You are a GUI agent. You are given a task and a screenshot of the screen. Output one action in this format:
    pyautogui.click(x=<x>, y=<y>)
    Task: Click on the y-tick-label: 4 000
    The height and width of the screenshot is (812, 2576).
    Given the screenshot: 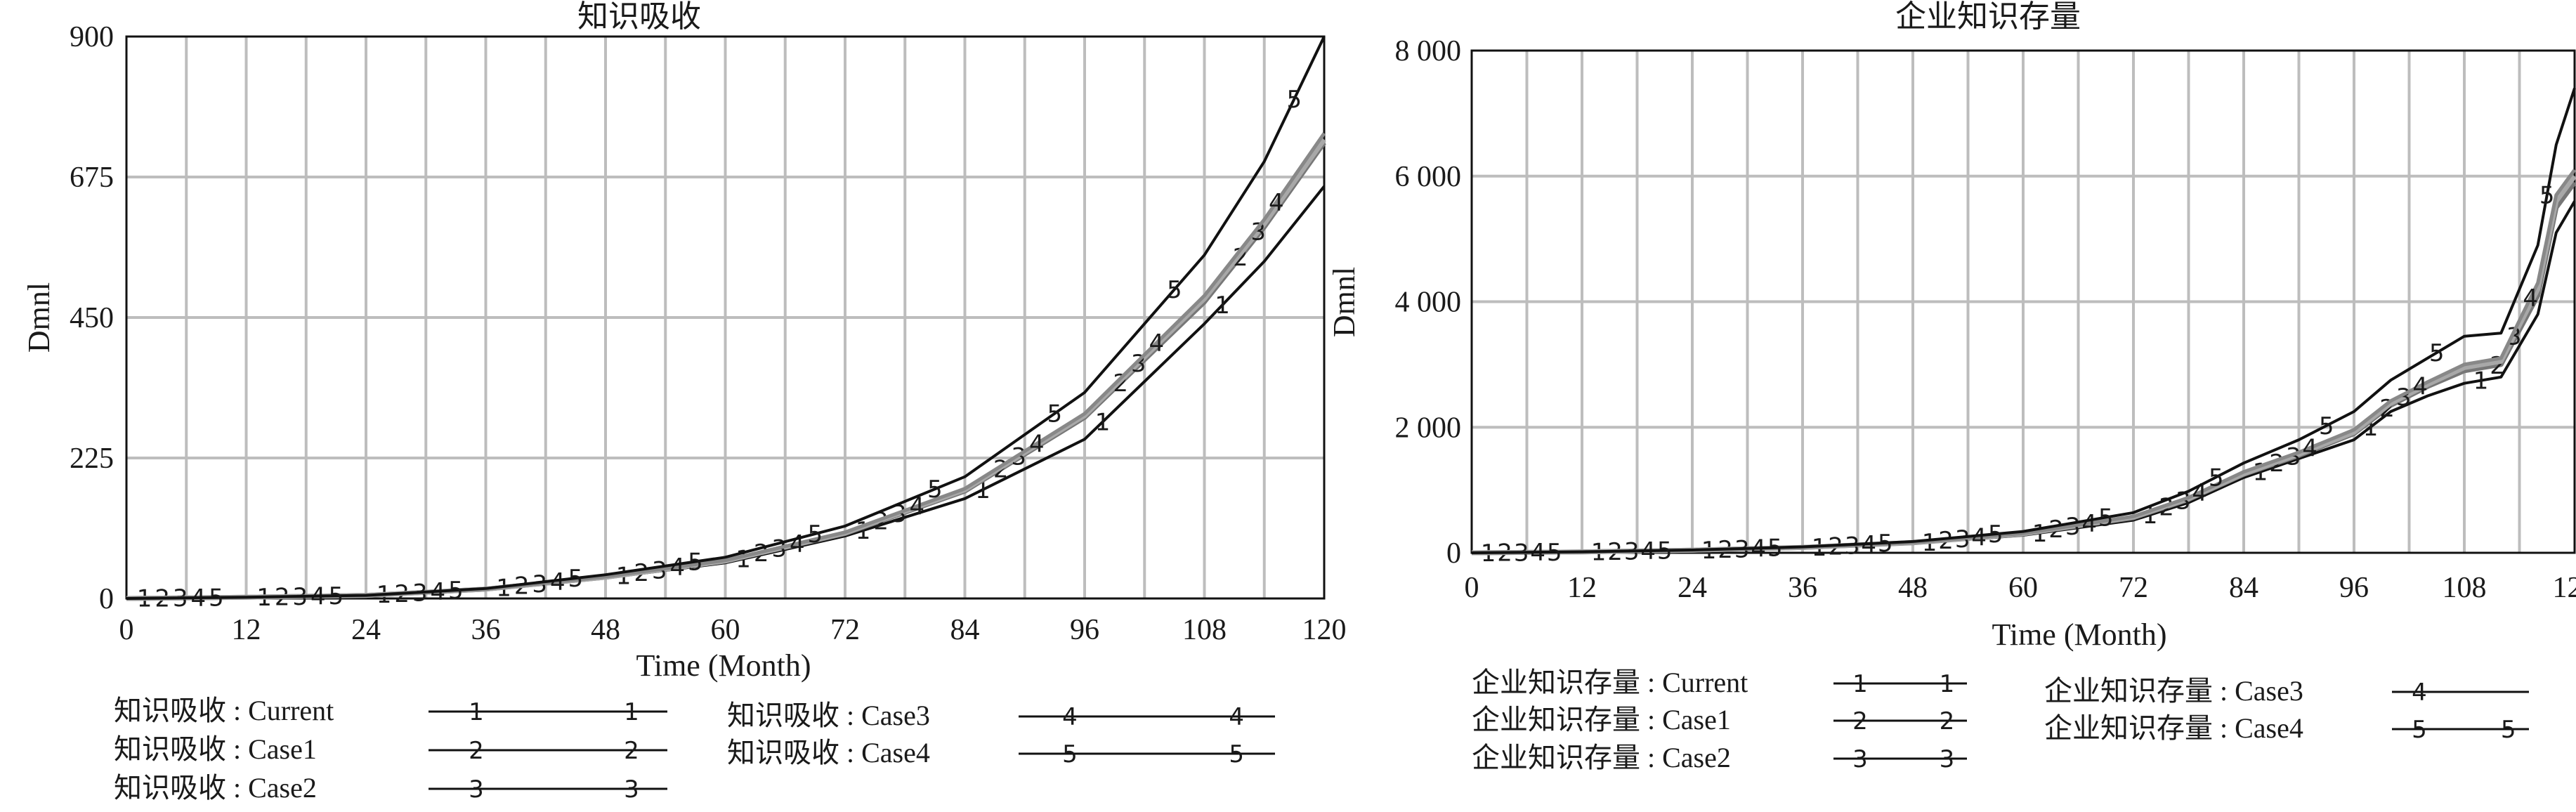 What is the action you would take?
    pyautogui.click(x=1429, y=303)
    